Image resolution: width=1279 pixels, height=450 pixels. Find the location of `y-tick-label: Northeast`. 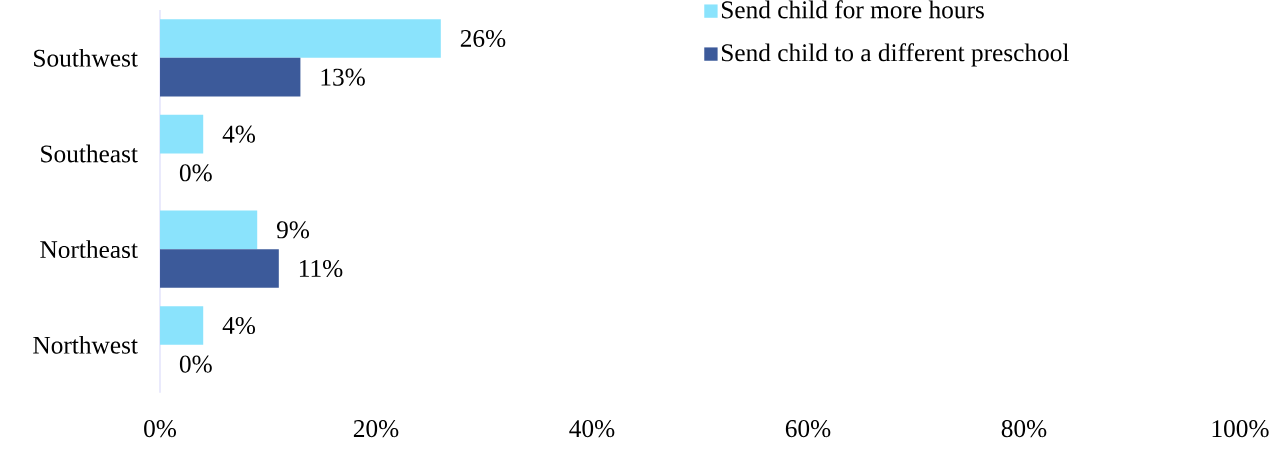

y-tick-label: Northeast is located at coordinates (89, 249).